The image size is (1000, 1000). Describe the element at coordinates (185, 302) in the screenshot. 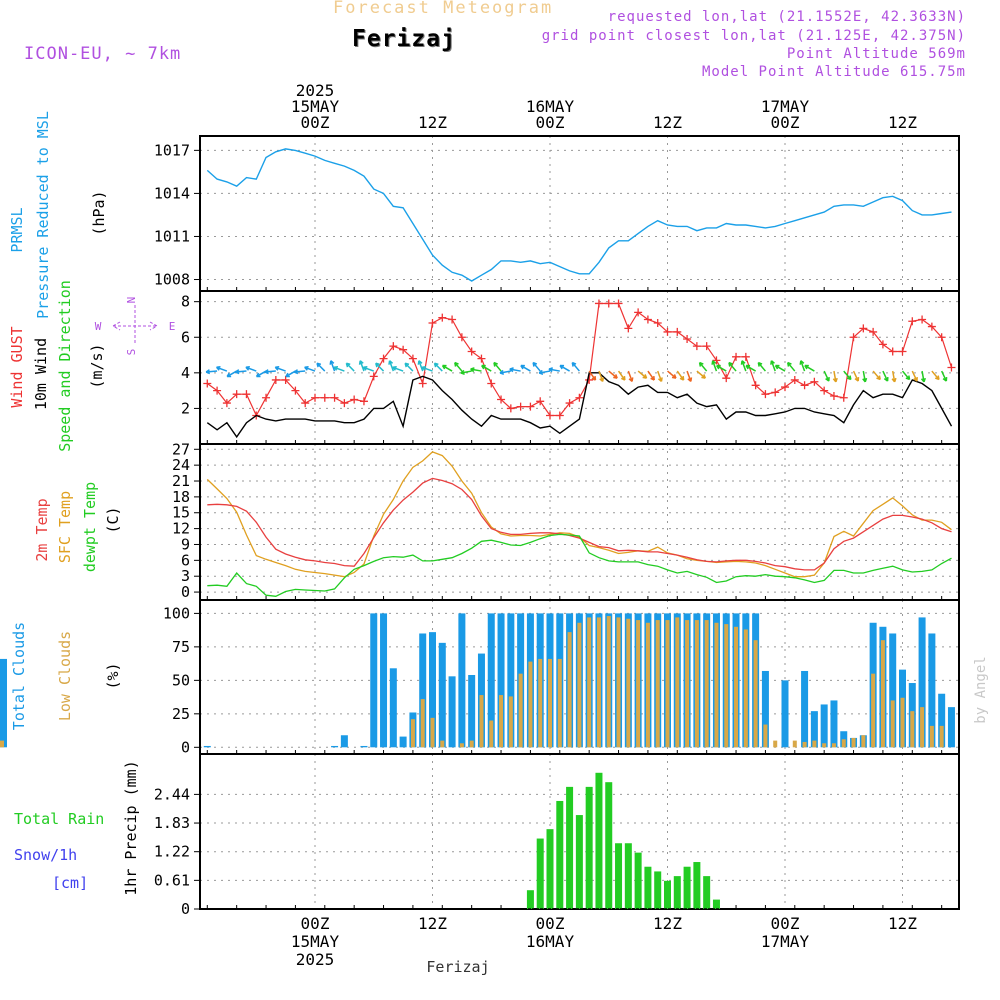

I see `y-tick-label: 8` at that location.